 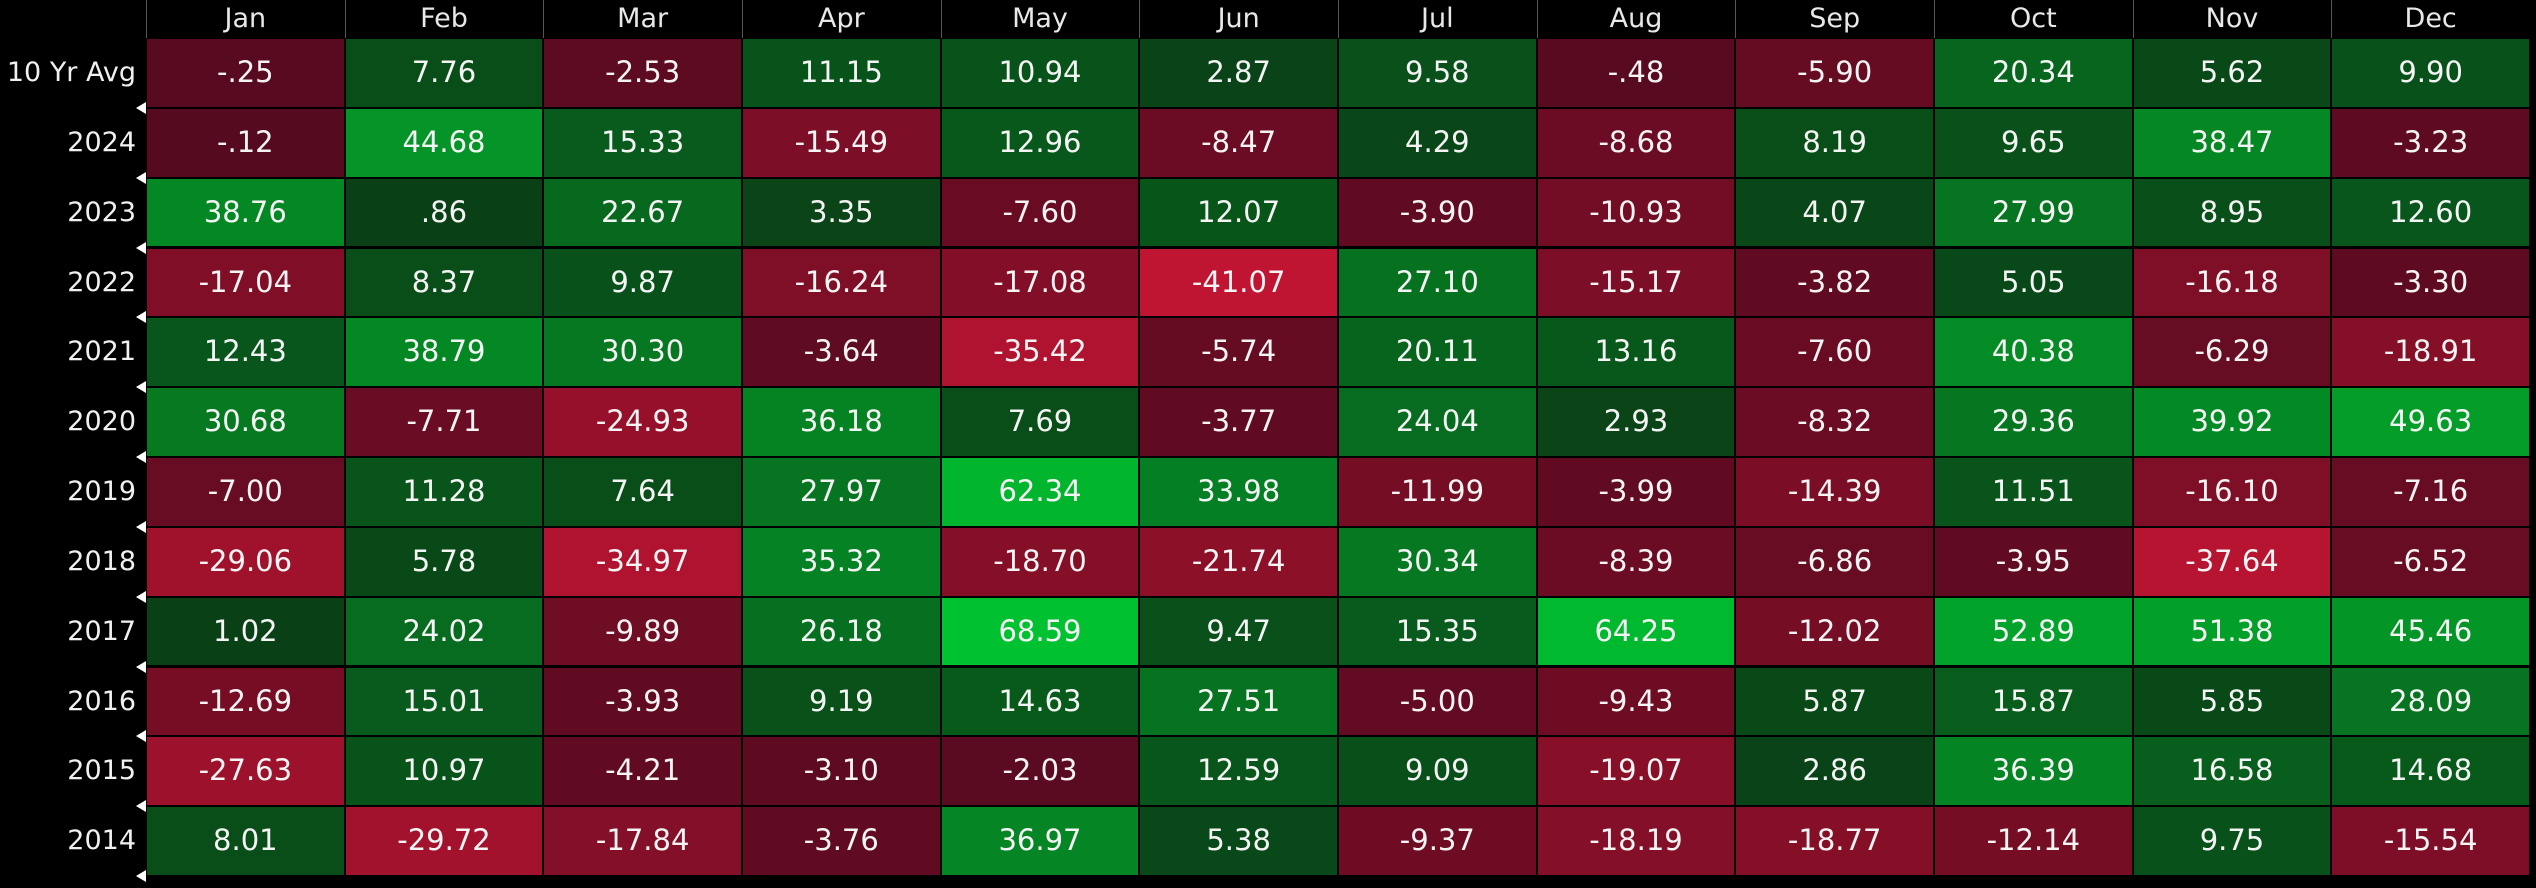 What do you see at coordinates (841, 631) in the screenshot?
I see `heatmap-cell: 26.18` at bounding box center [841, 631].